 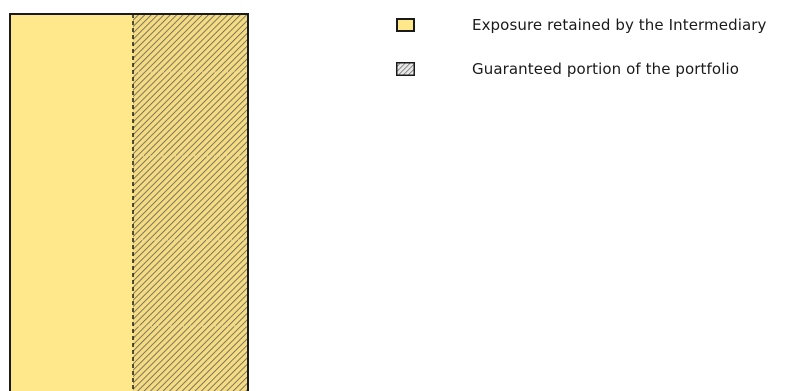 What do you see at coordinates (190, 199) in the screenshot?
I see `tranche-separators` at bounding box center [190, 199].